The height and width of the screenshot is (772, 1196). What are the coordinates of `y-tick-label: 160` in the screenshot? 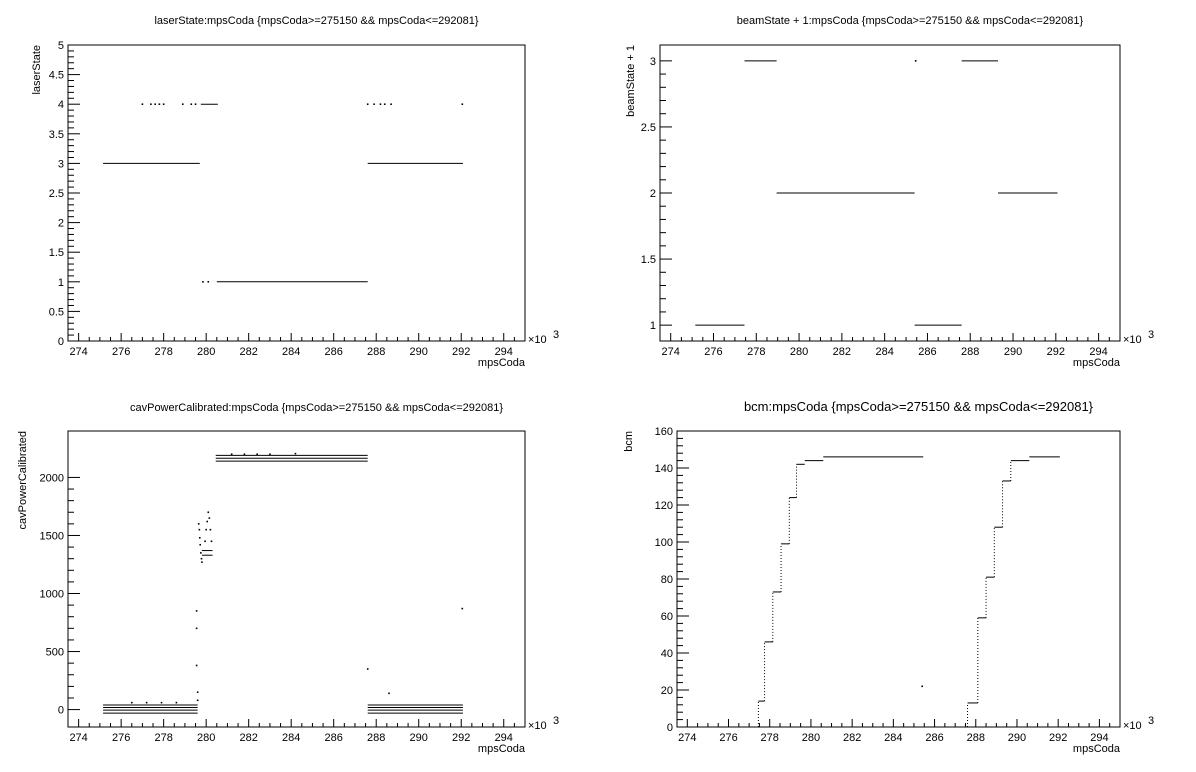 It's located at (664, 432).